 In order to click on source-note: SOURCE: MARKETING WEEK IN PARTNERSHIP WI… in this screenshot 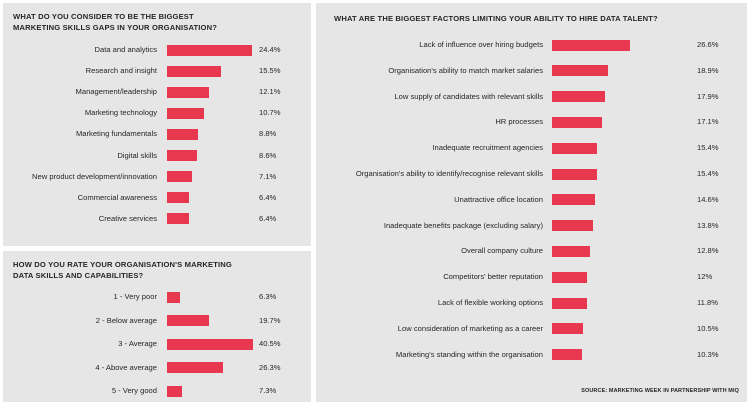, I will do `click(660, 391)`.